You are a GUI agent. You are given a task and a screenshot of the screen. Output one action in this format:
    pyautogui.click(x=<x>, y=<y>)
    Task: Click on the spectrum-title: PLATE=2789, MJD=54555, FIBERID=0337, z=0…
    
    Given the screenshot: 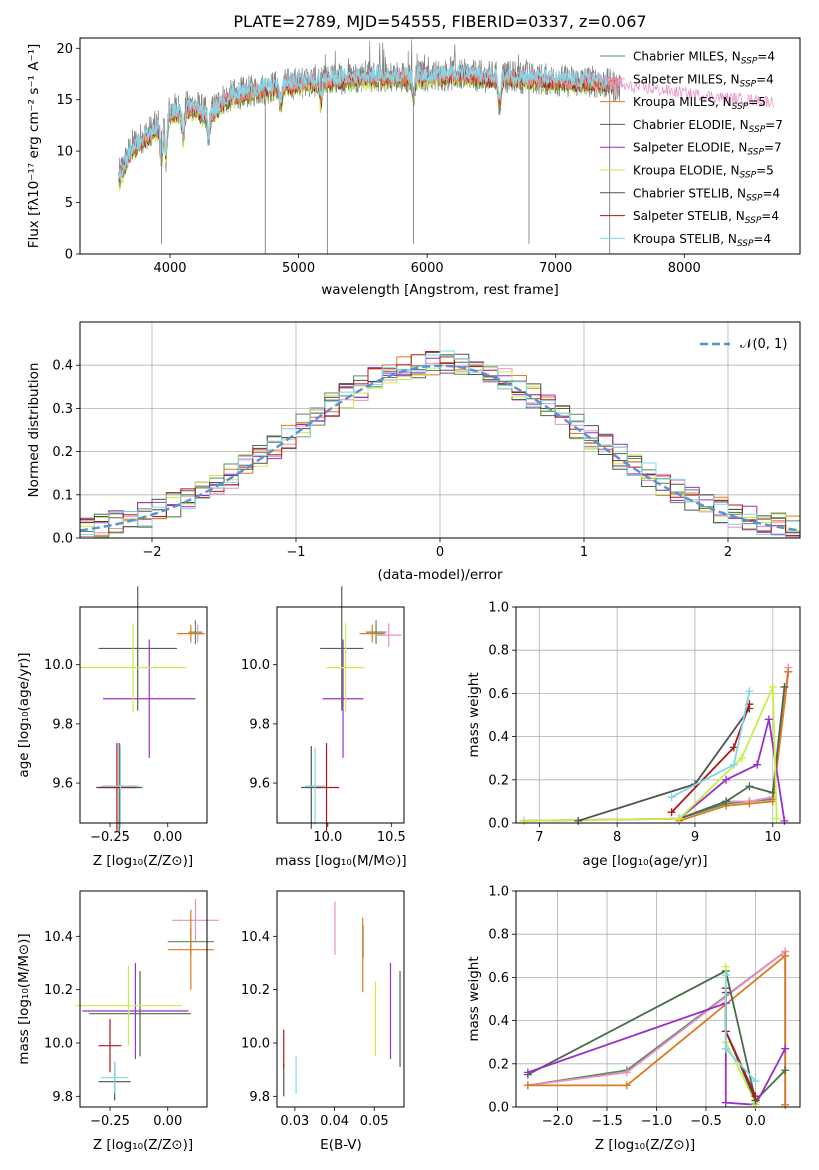 What is the action you would take?
    pyautogui.click(x=439, y=21)
    